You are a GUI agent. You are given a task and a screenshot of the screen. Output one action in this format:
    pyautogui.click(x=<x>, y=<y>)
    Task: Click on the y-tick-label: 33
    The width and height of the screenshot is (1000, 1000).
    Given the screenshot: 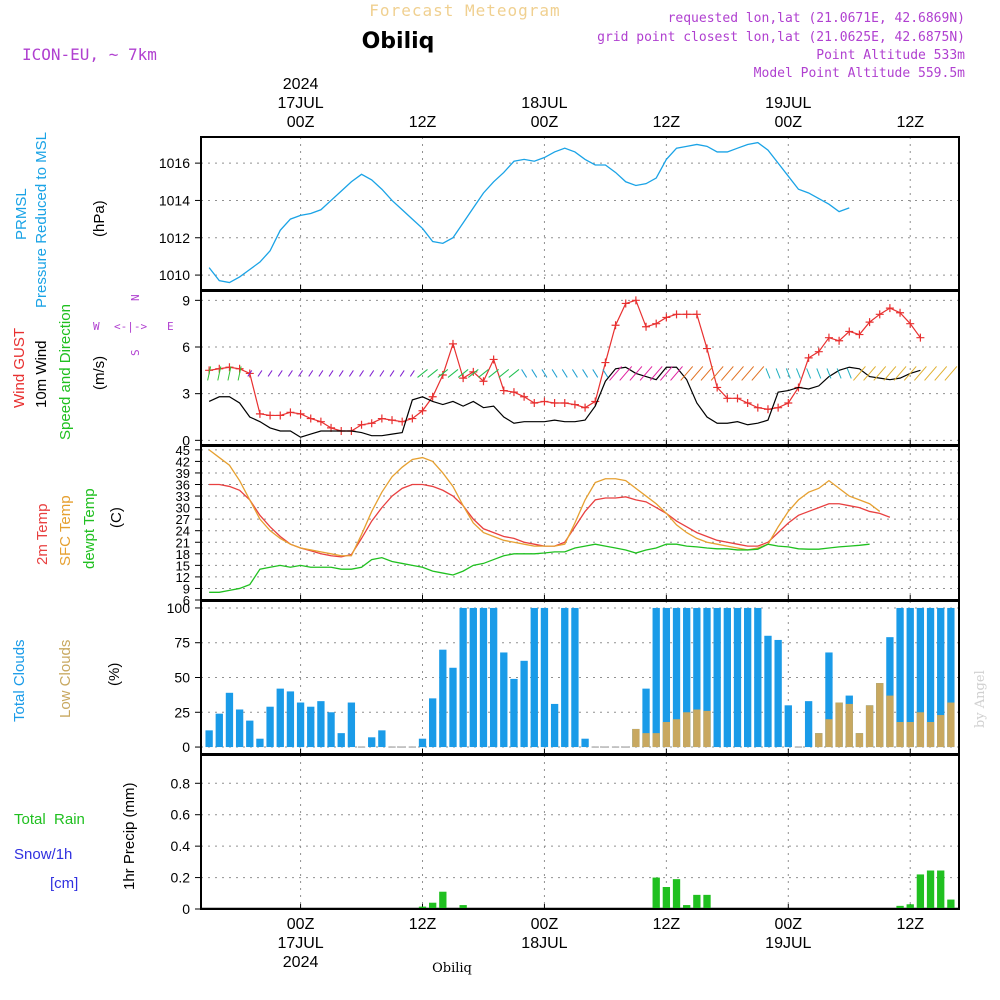 What is the action you would take?
    pyautogui.click(x=183, y=496)
    